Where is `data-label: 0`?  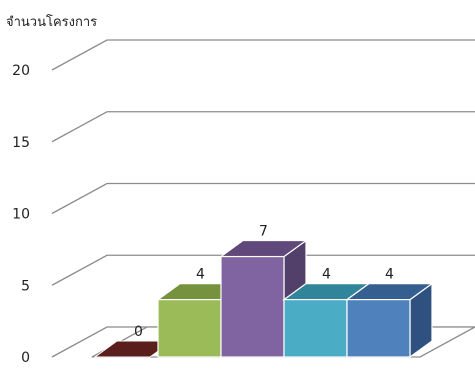 data-label: 0 is located at coordinates (138, 332).